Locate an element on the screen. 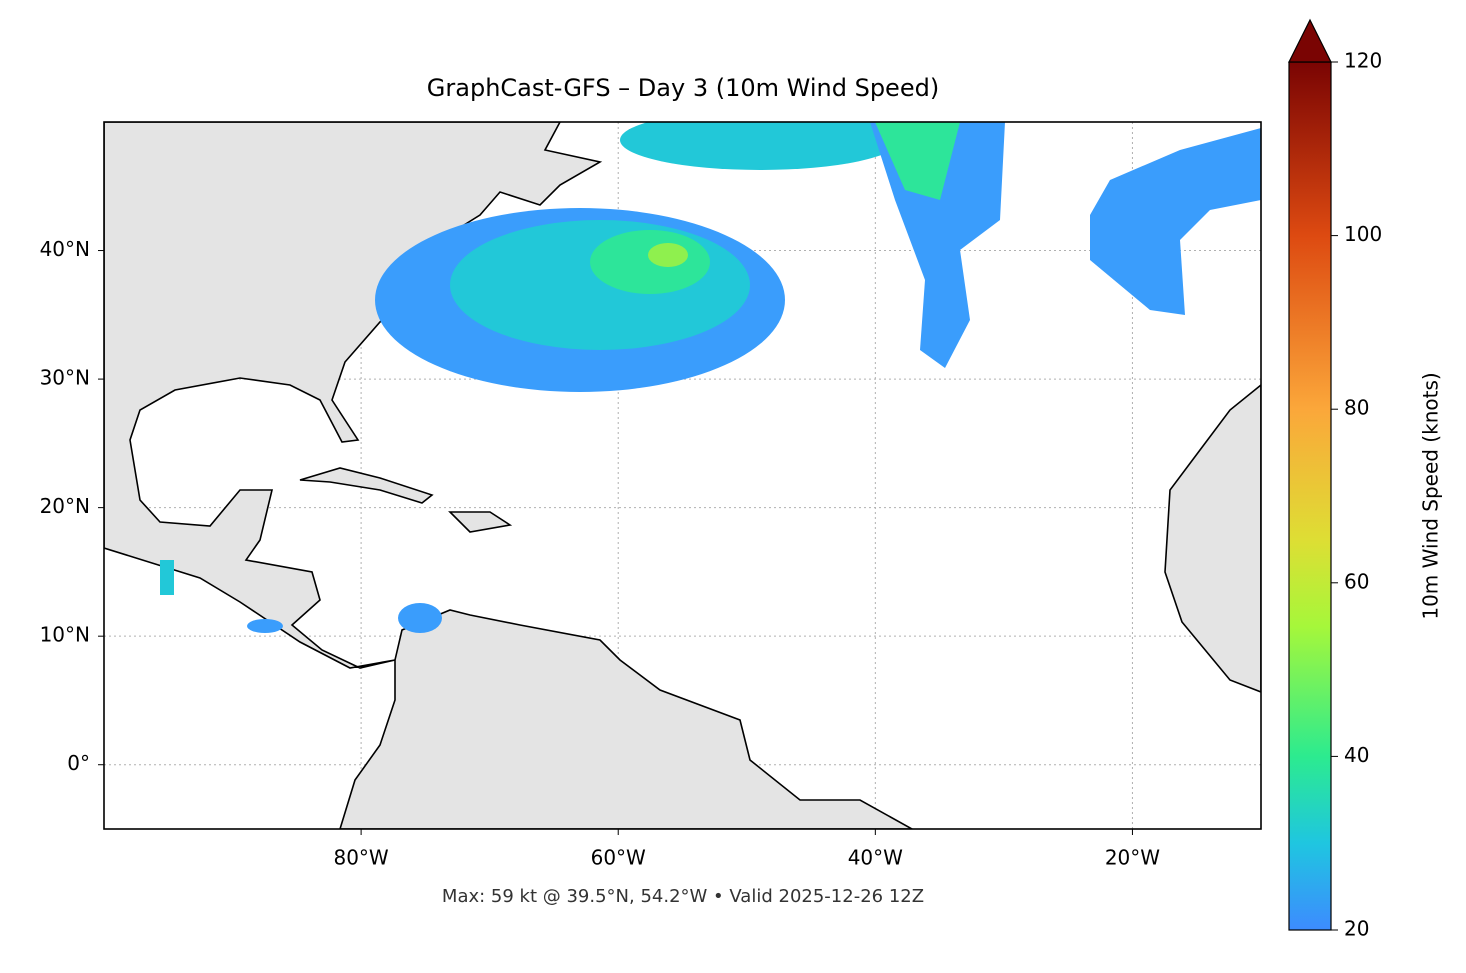 This screenshot has width=1466, height=973. x-tick-label: 60°W is located at coordinates (618, 858).